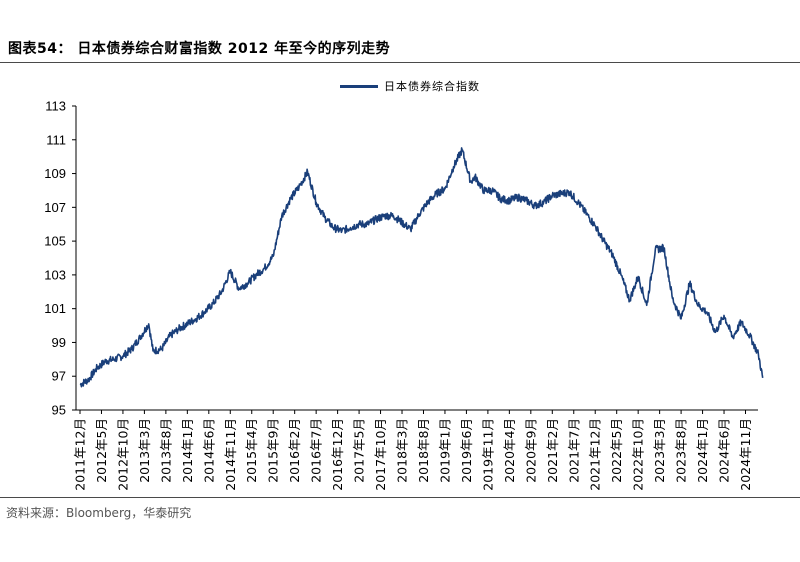  What do you see at coordinates (487, 454) in the screenshot?
I see `x-tick-label: 2019年11月` at bounding box center [487, 454].